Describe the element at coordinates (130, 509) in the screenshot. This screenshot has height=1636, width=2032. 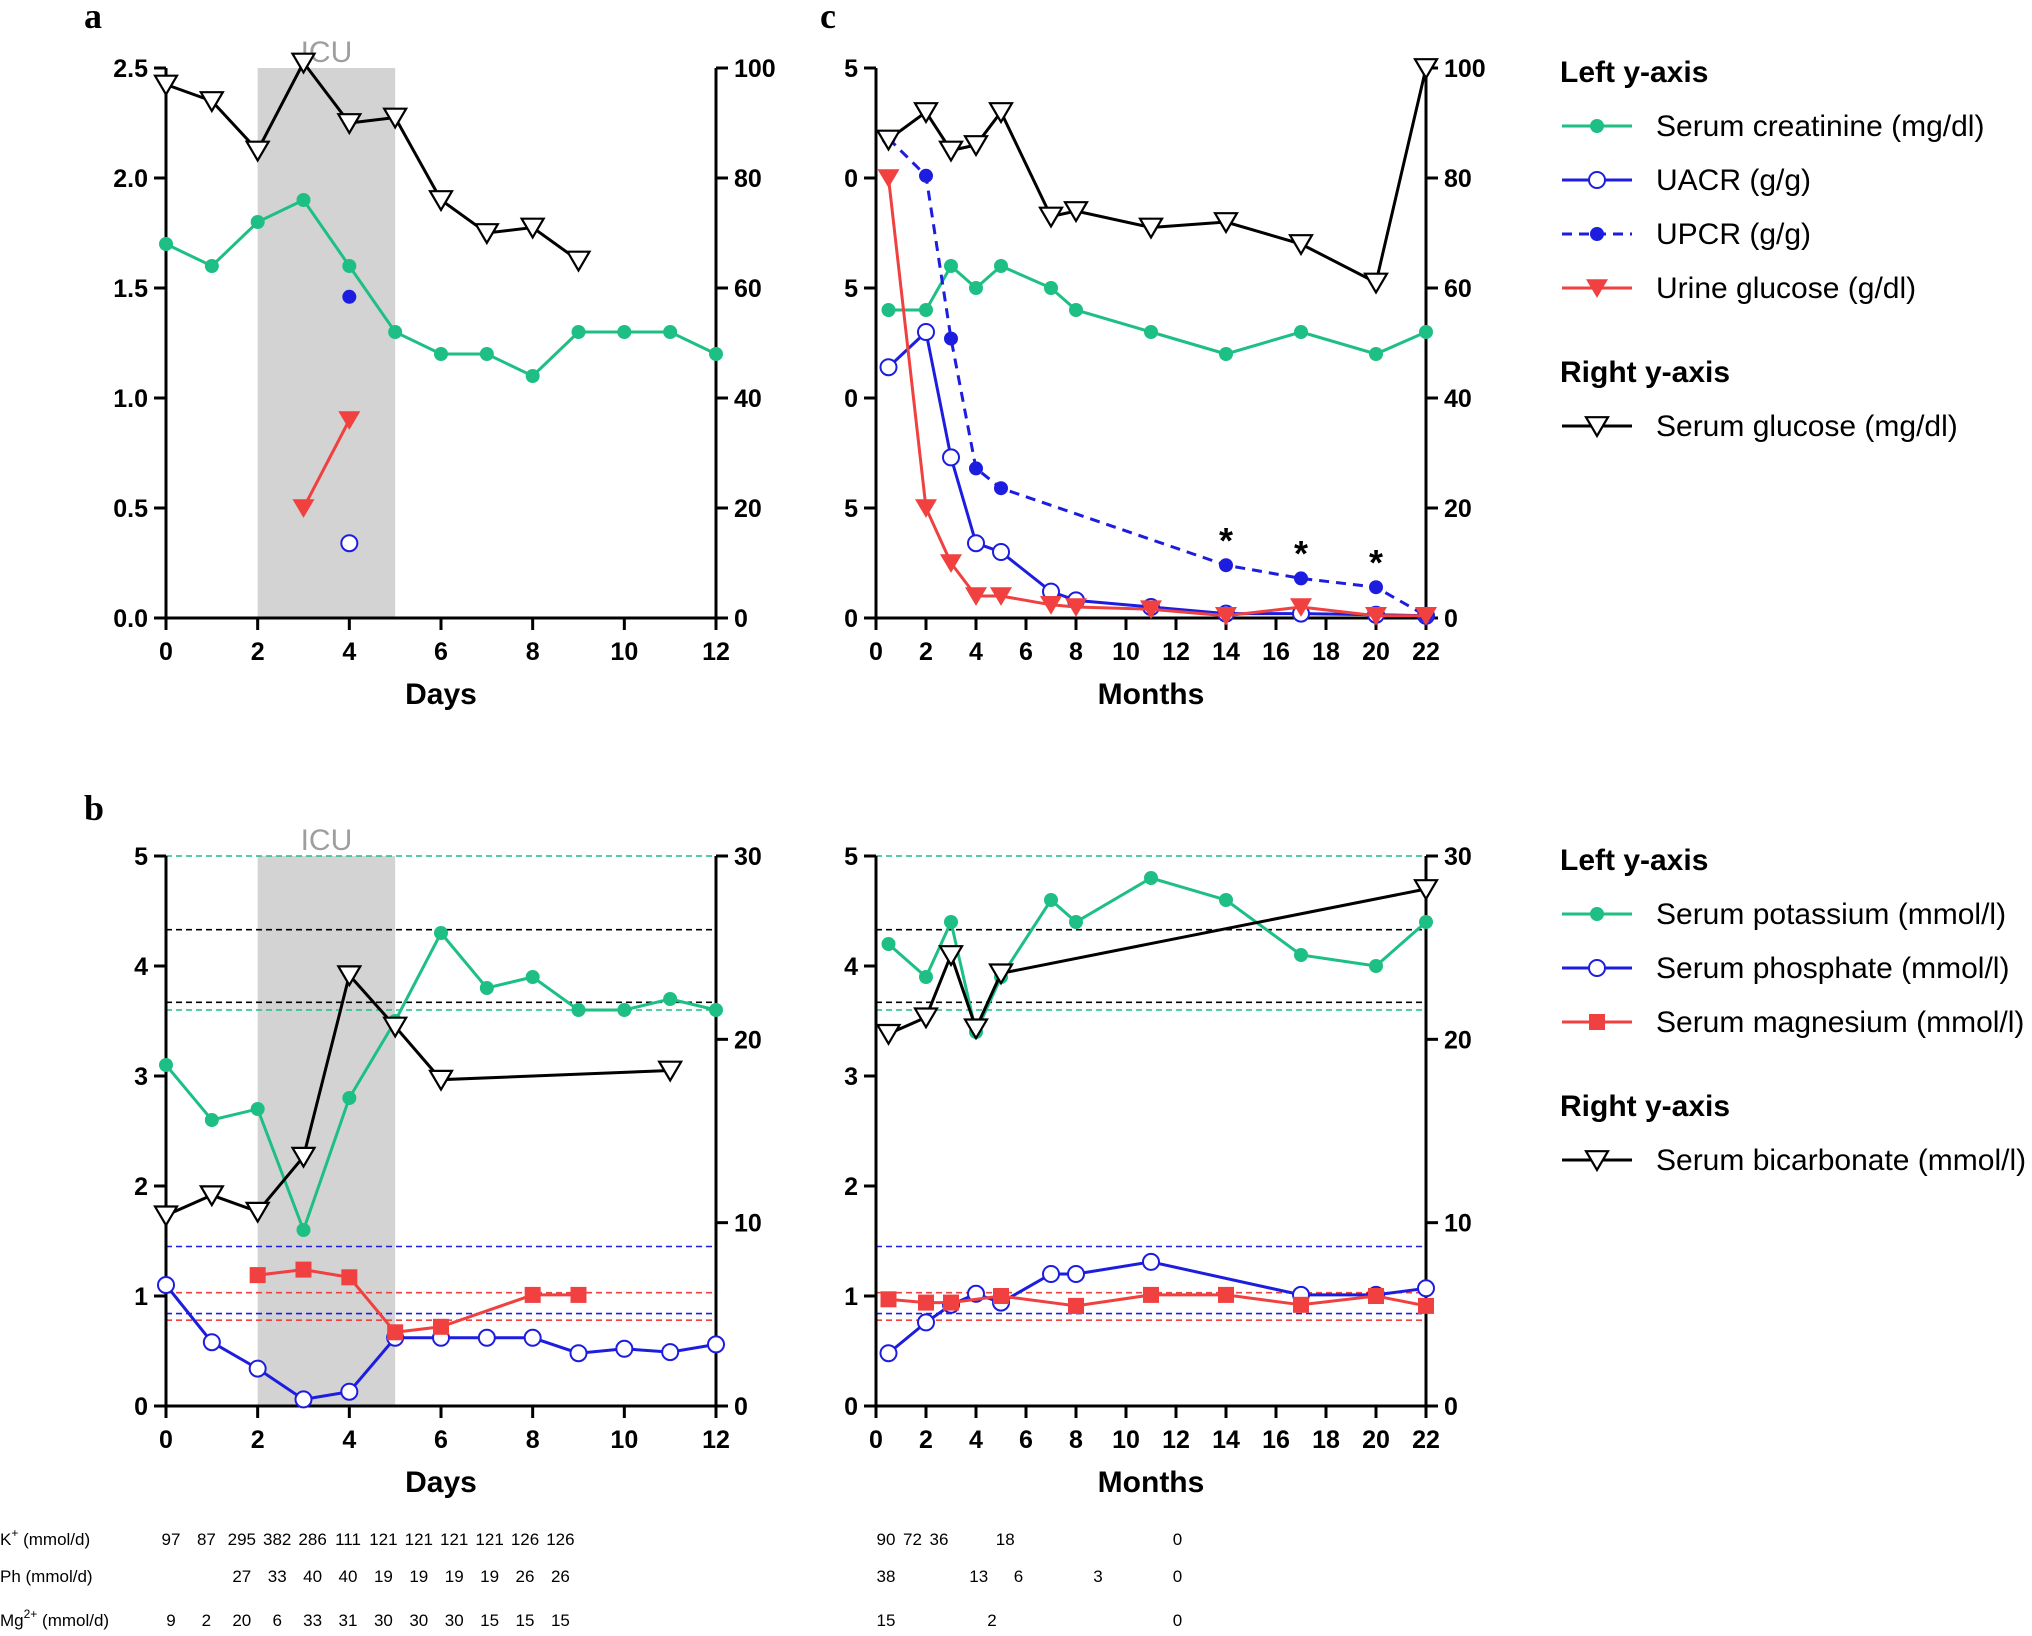
I see `y-left-tick-label: 0.5` at that location.